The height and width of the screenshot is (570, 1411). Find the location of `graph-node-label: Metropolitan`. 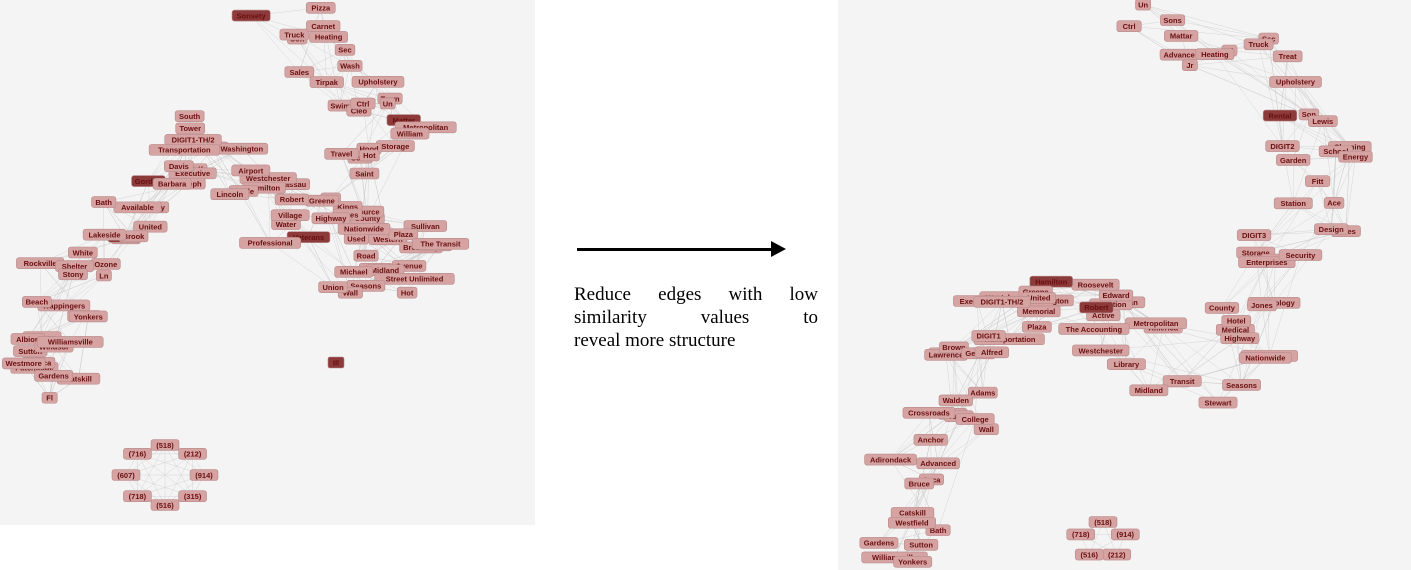

graph-node-label: Metropolitan is located at coordinates (425, 127).